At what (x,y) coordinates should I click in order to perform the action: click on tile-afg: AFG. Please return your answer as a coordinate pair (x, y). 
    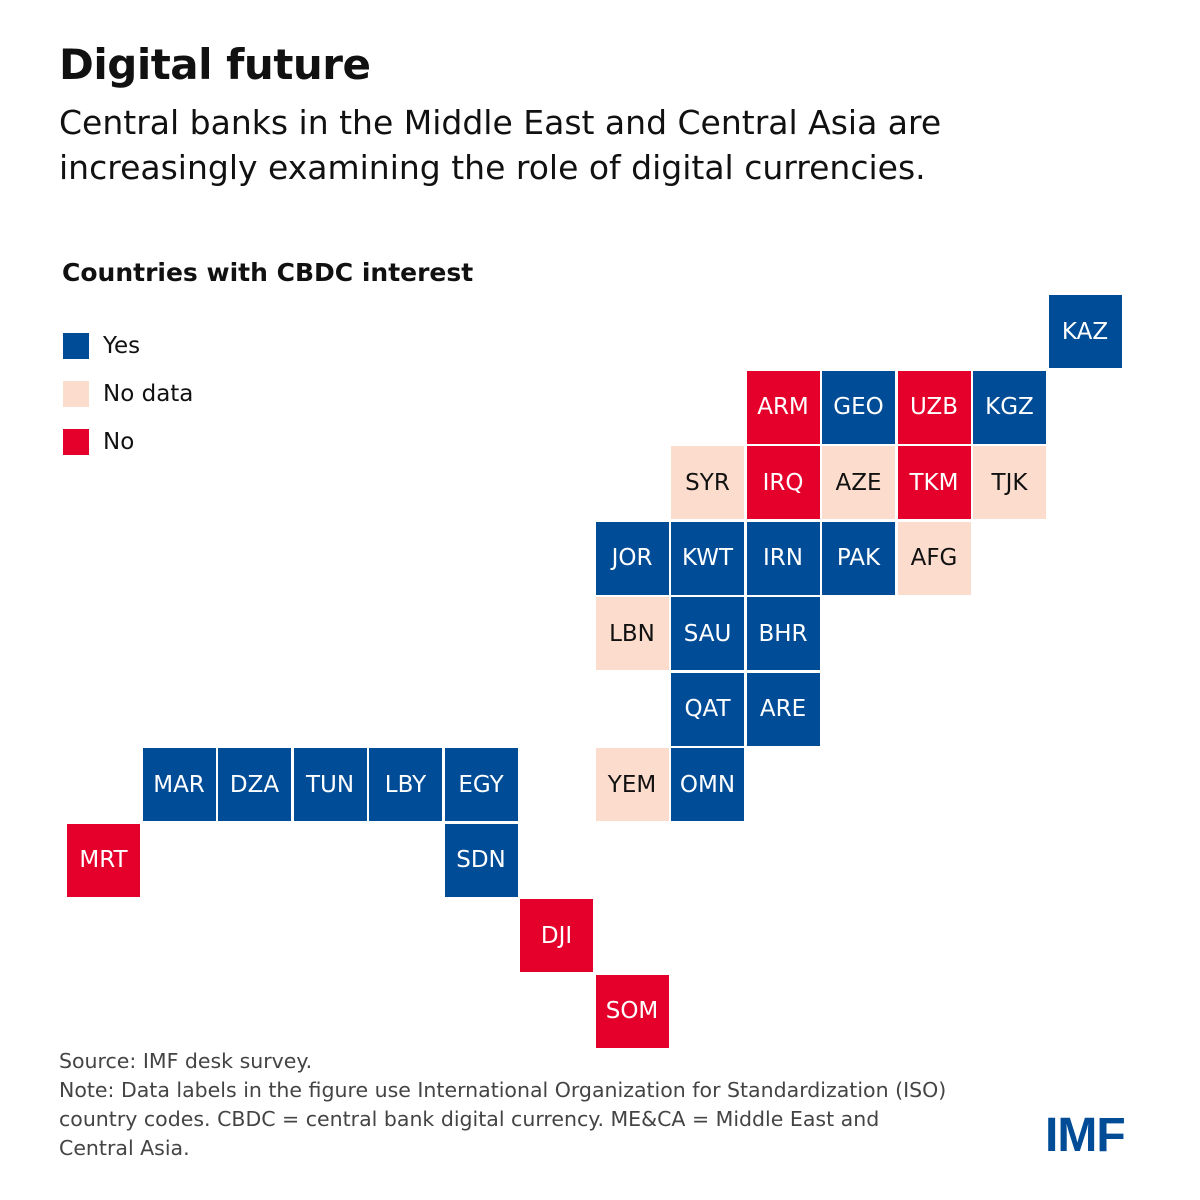
    Looking at the image, I should click on (934, 558).